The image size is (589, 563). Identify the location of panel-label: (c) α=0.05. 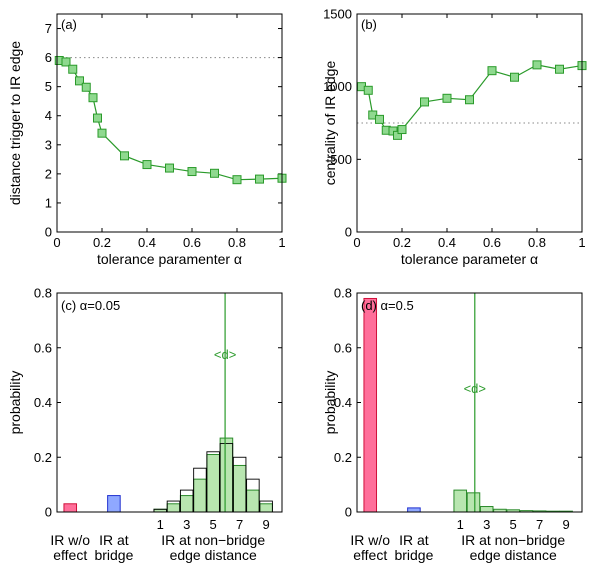
(90, 305).